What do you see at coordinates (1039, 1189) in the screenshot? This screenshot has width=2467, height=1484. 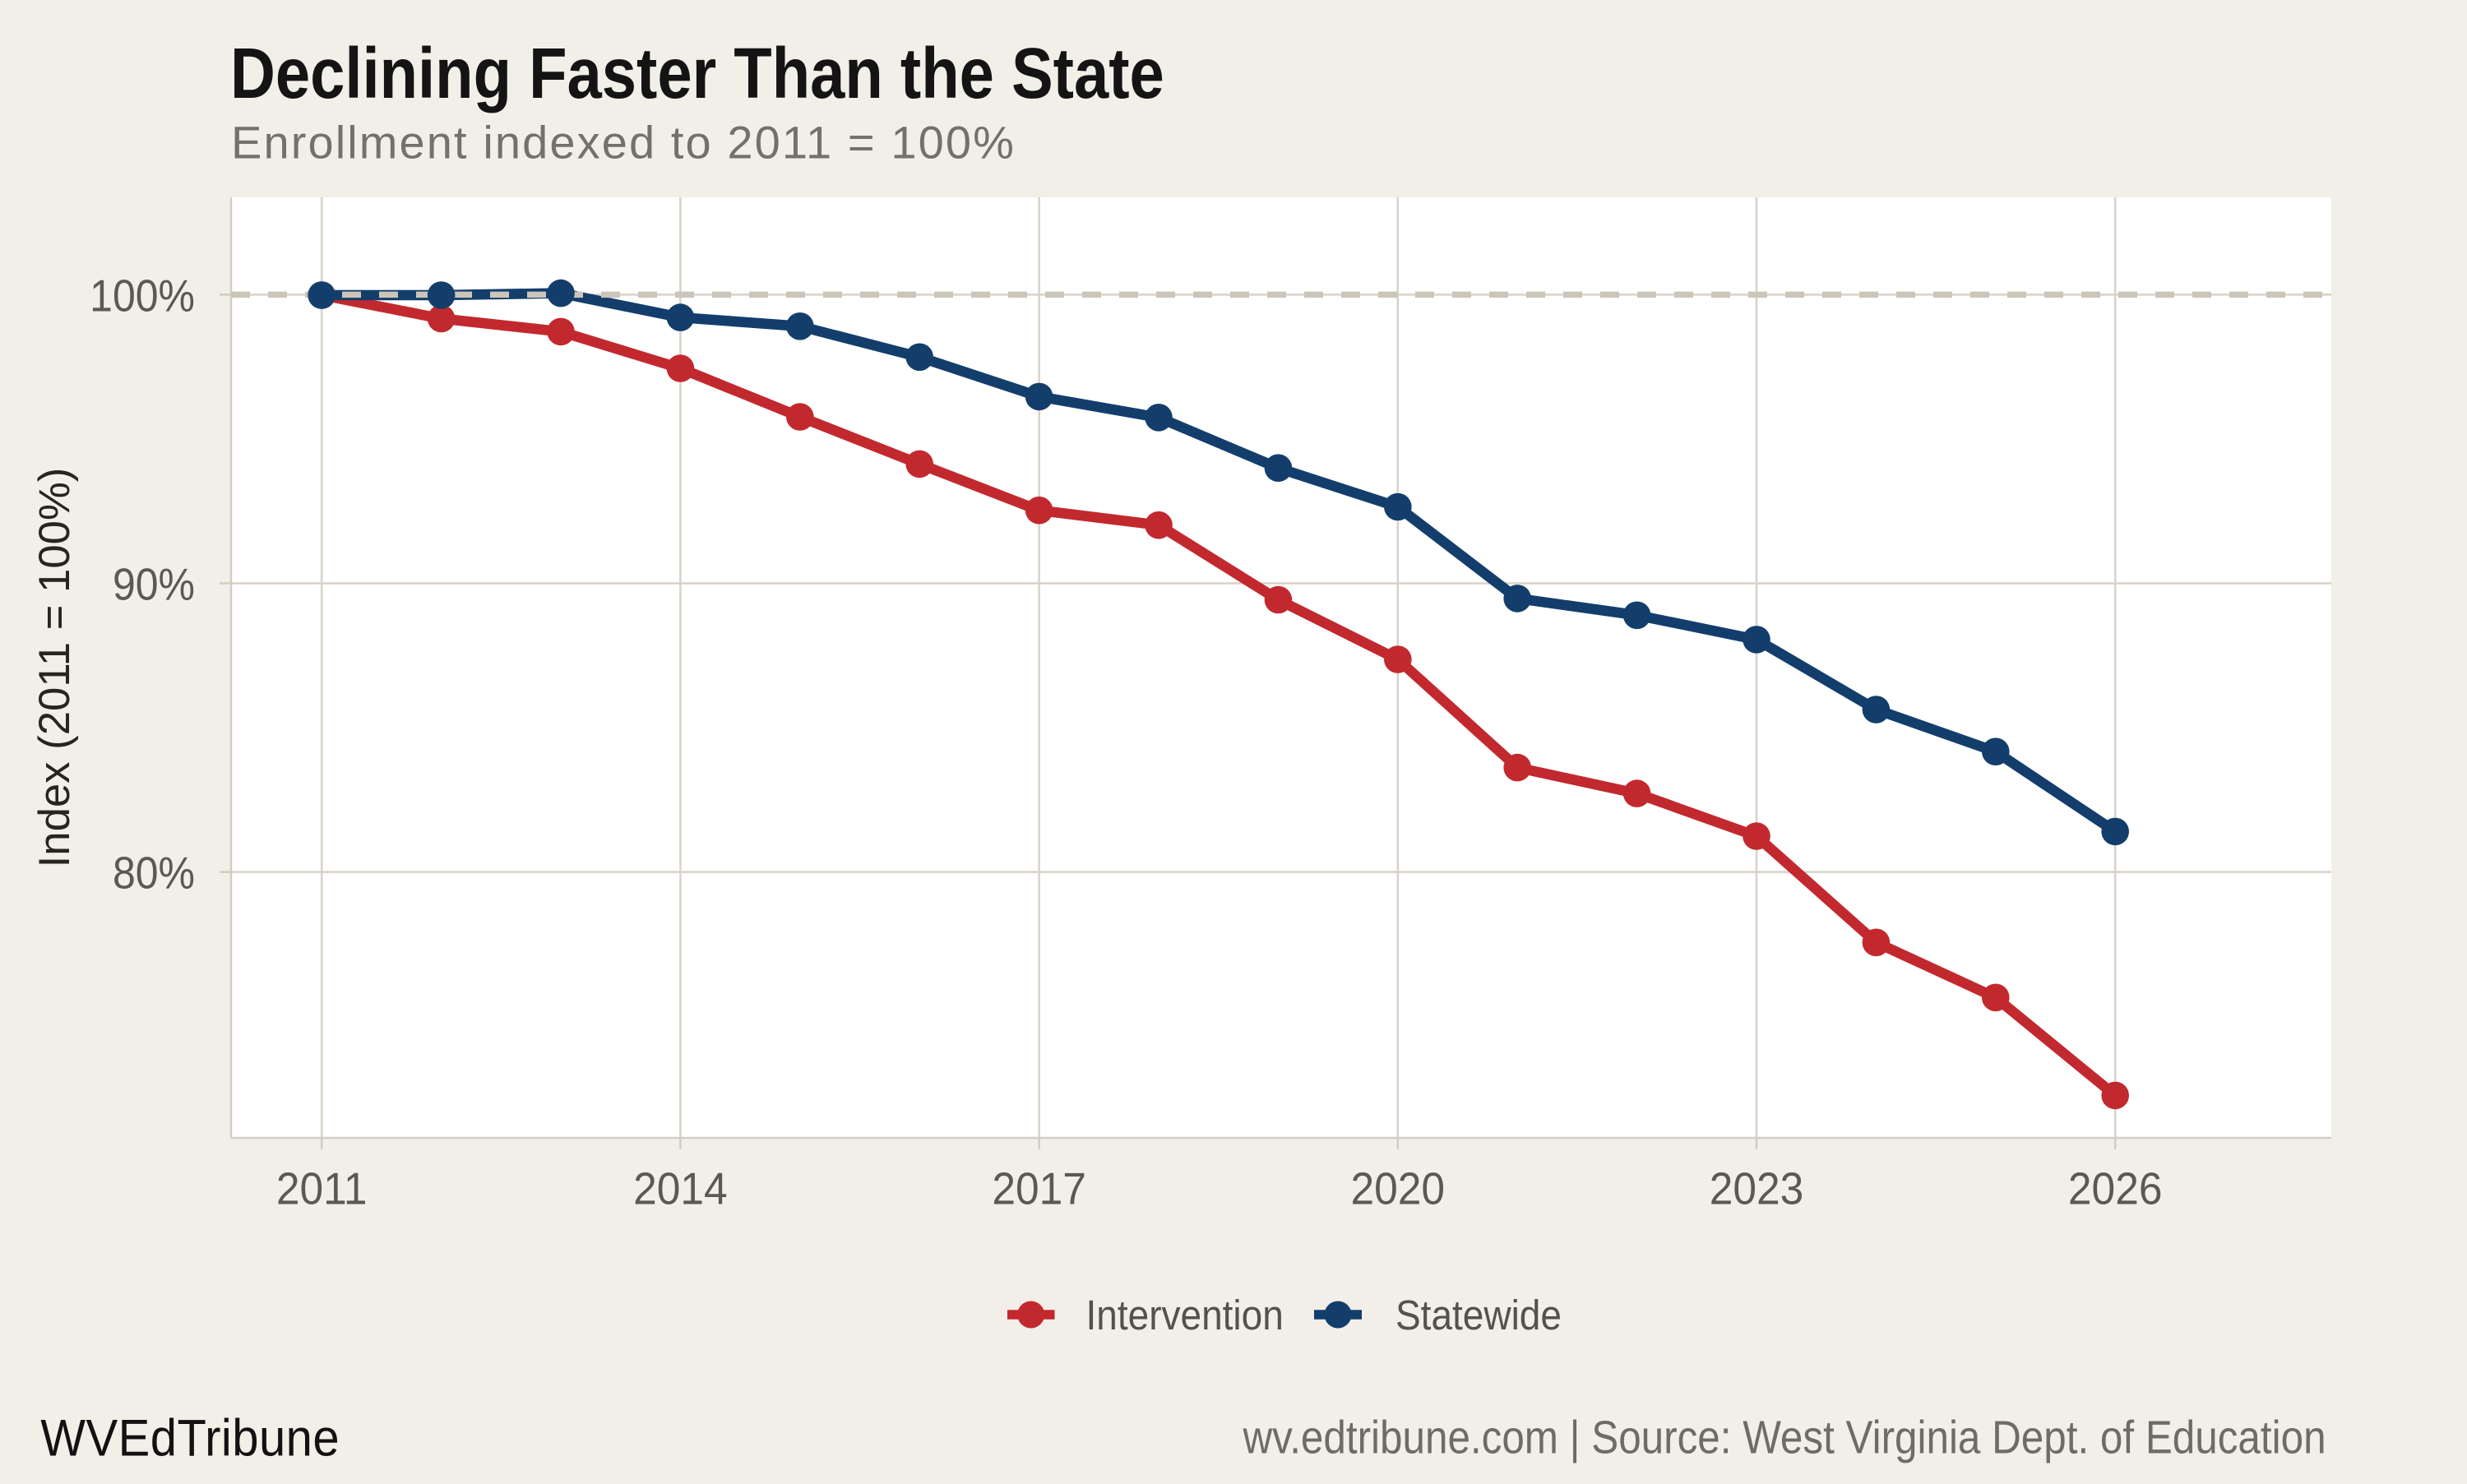 I see `svg-text: 2017` at bounding box center [1039, 1189].